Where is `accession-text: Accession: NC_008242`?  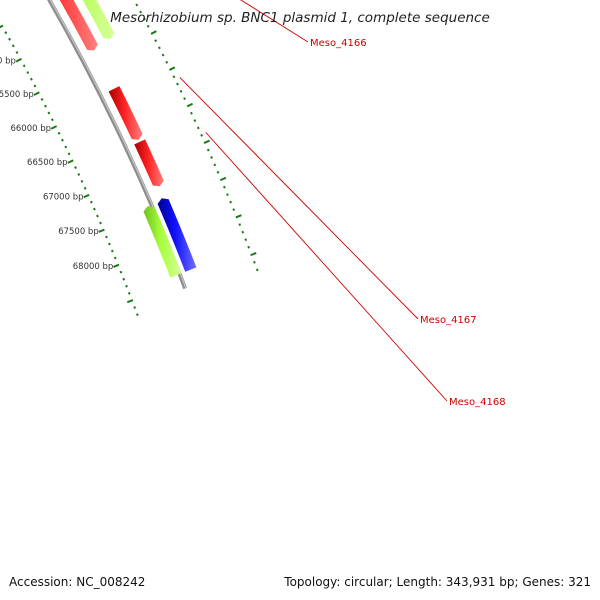 accession-text: Accession: NC_008242 is located at coordinates (77, 582).